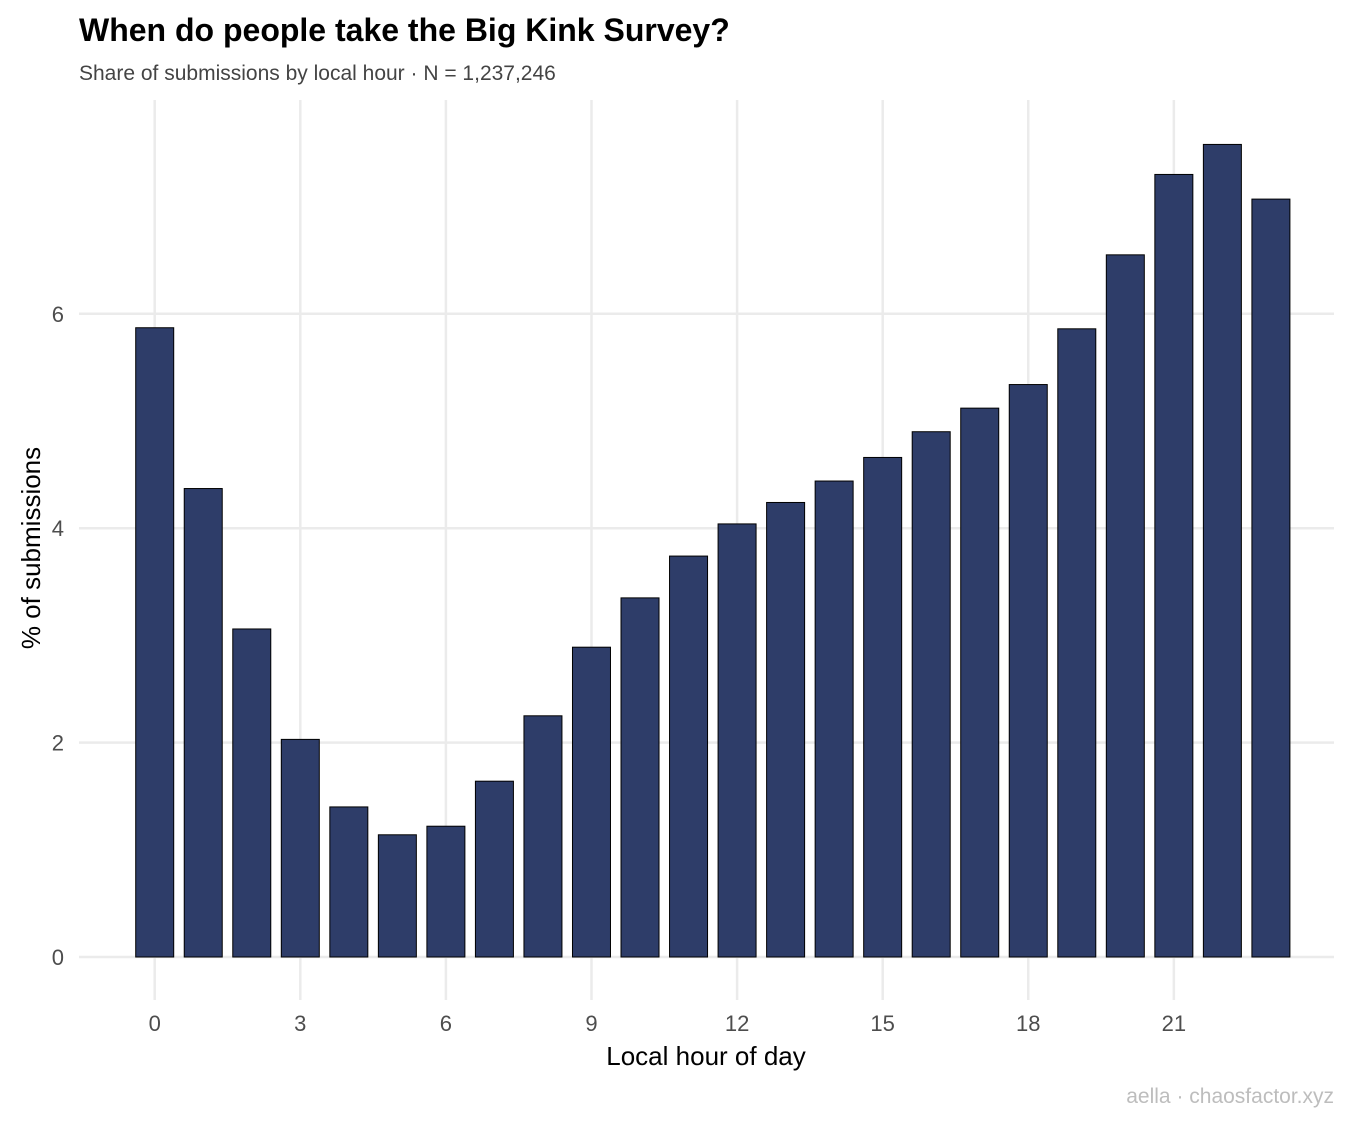 The width and height of the screenshot is (1350, 1125). What do you see at coordinates (446, 1023) in the screenshot?
I see `x-tick-label: 6` at bounding box center [446, 1023].